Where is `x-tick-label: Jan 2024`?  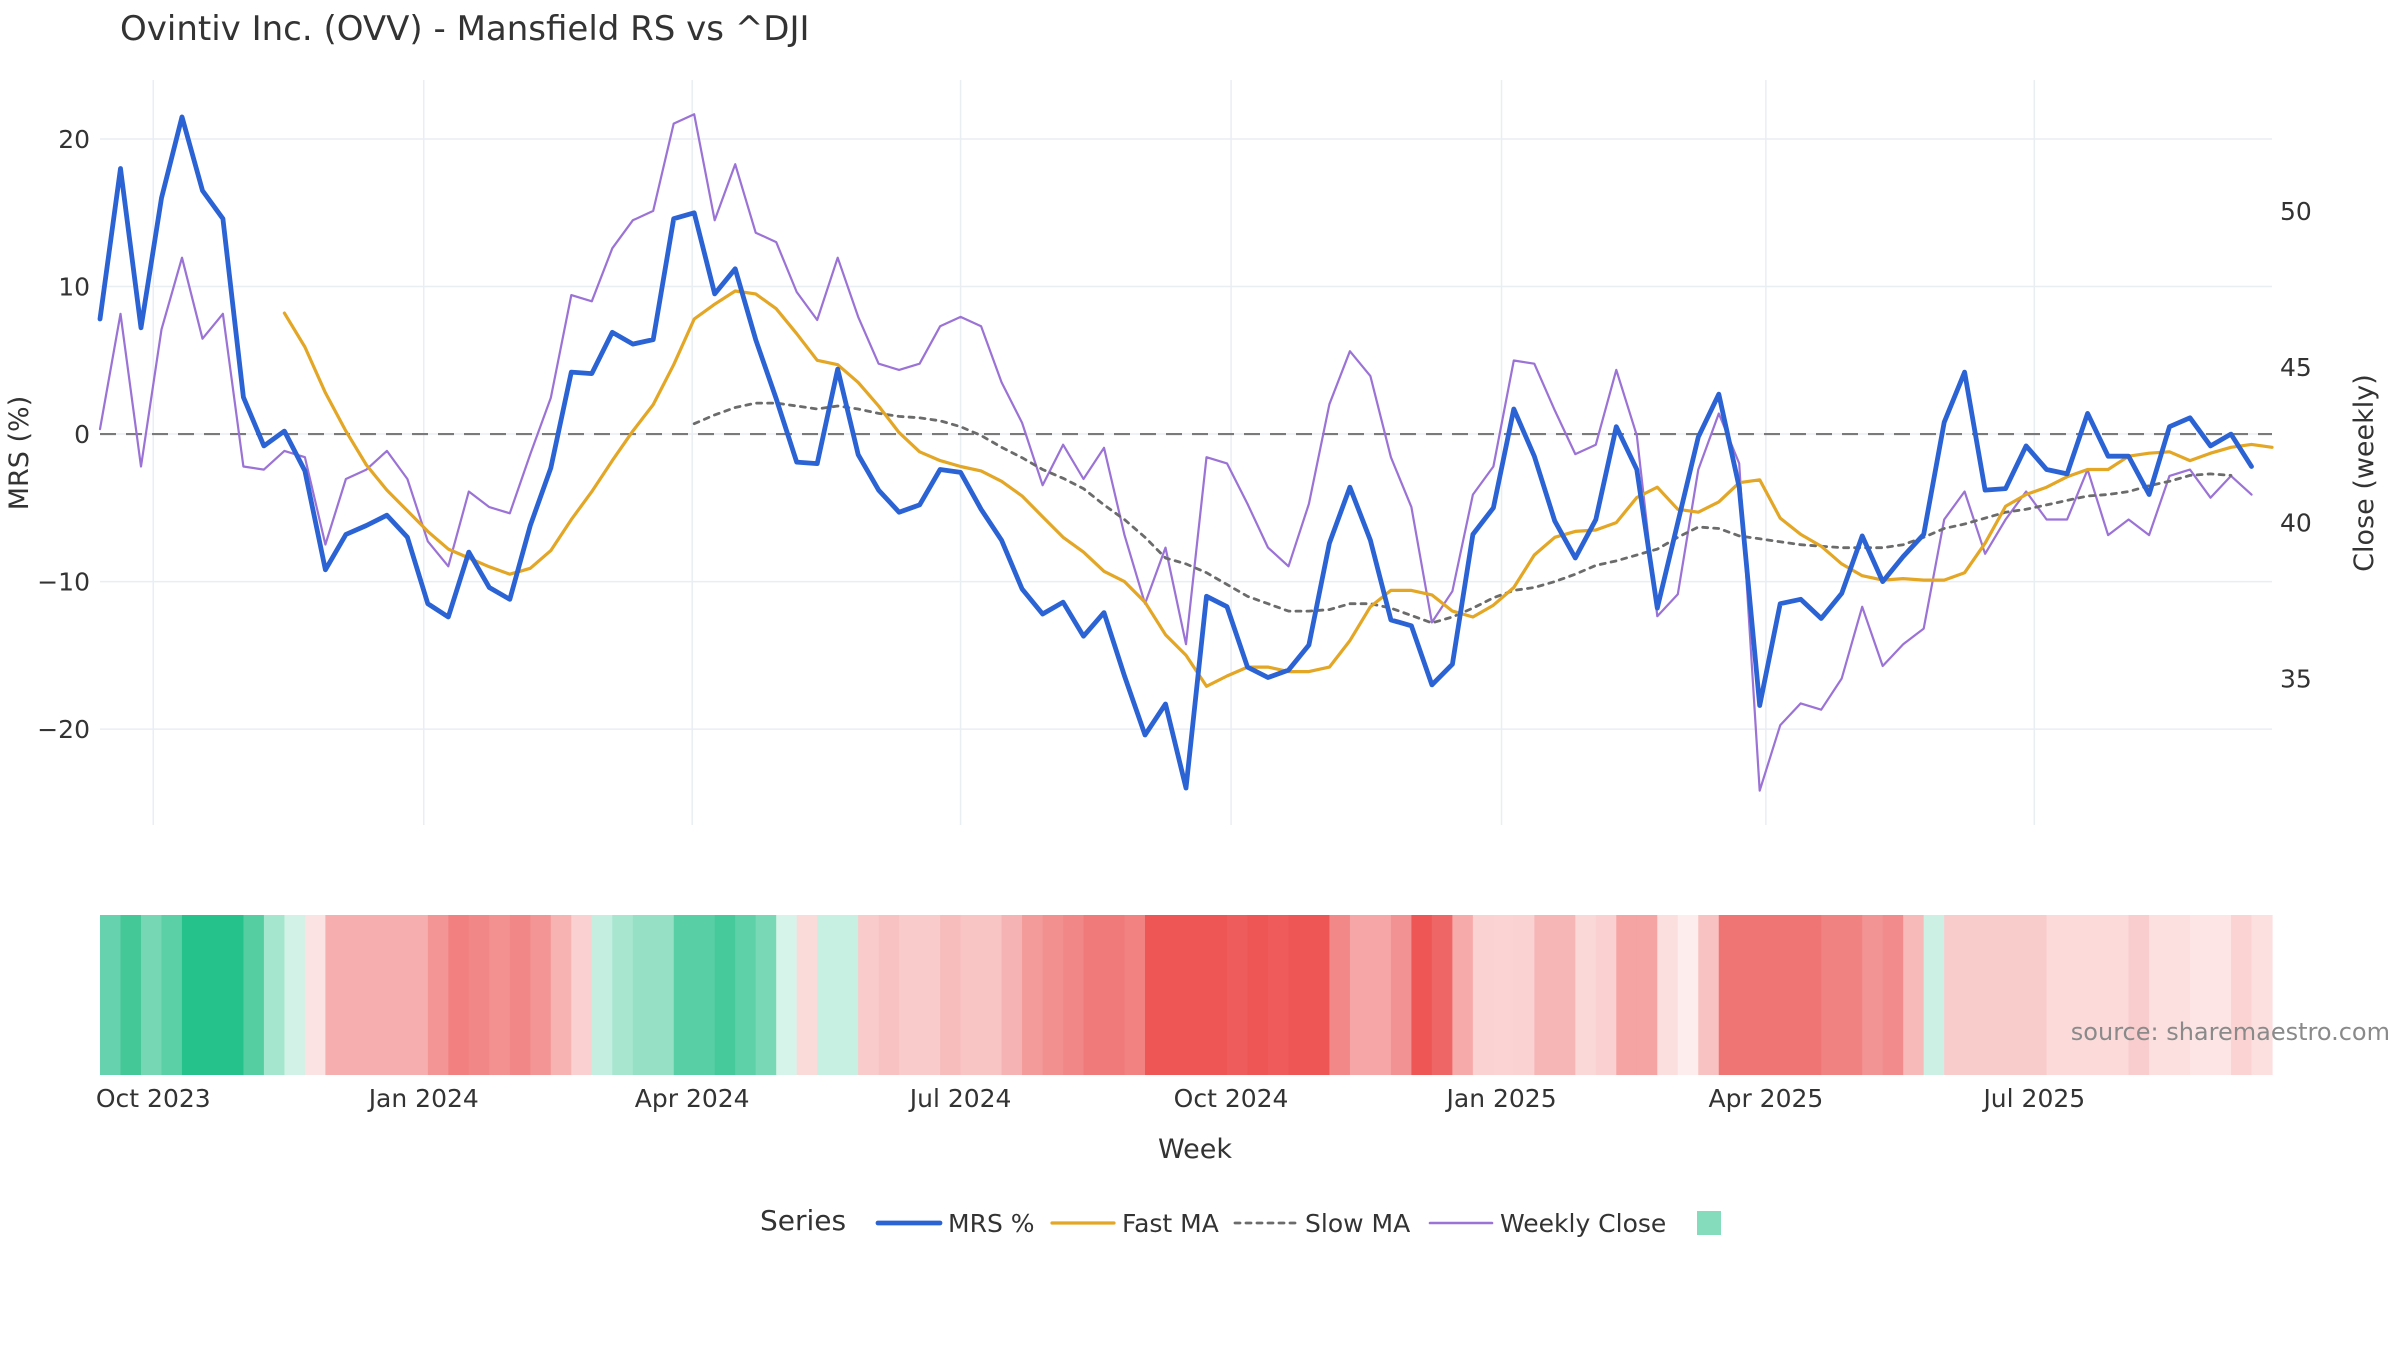
x-tick-label: Jan 2024 is located at coordinates (423, 1098).